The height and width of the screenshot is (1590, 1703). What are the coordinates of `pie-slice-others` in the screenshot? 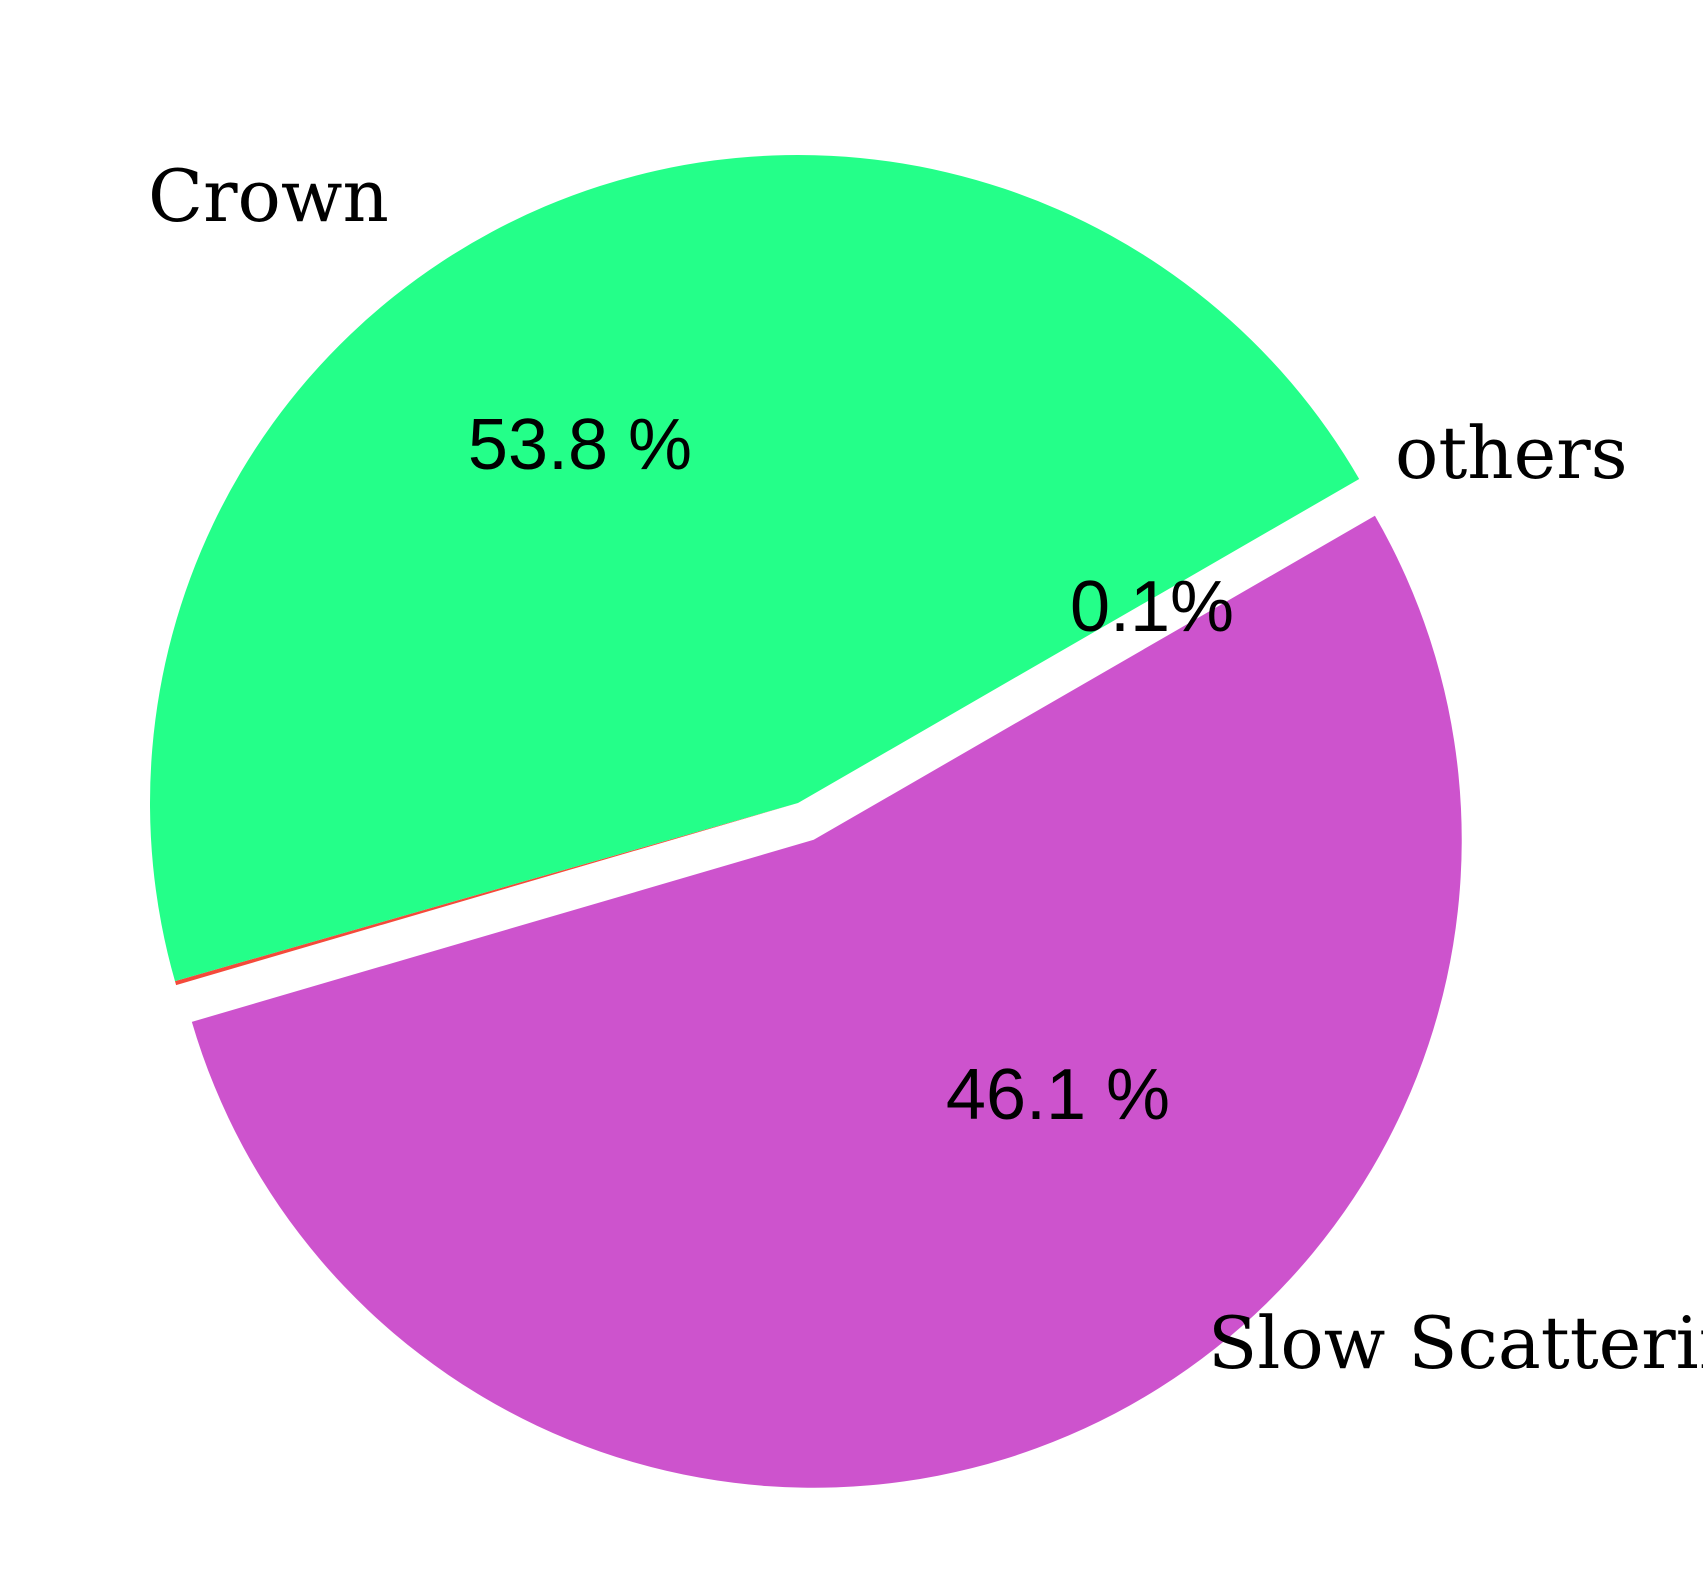 It's located at (486, 894).